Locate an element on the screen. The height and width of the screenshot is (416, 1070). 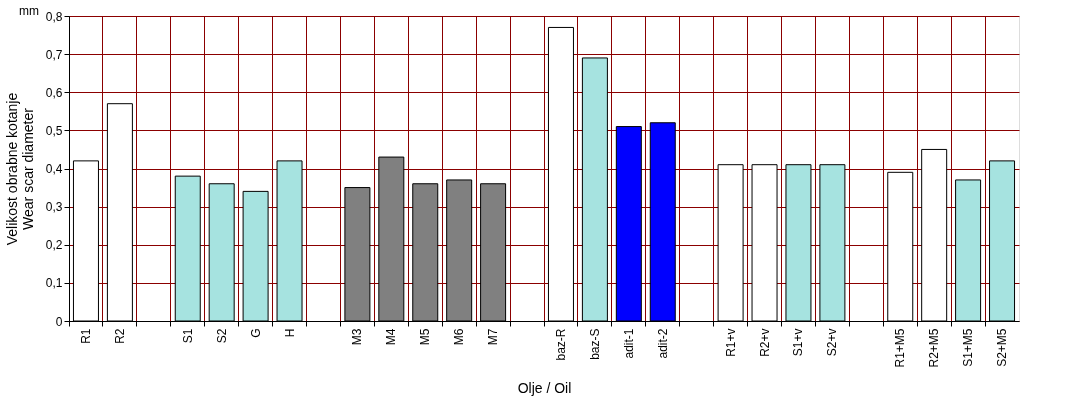
y-tick-label: 0,5 is located at coordinates (54, 130).